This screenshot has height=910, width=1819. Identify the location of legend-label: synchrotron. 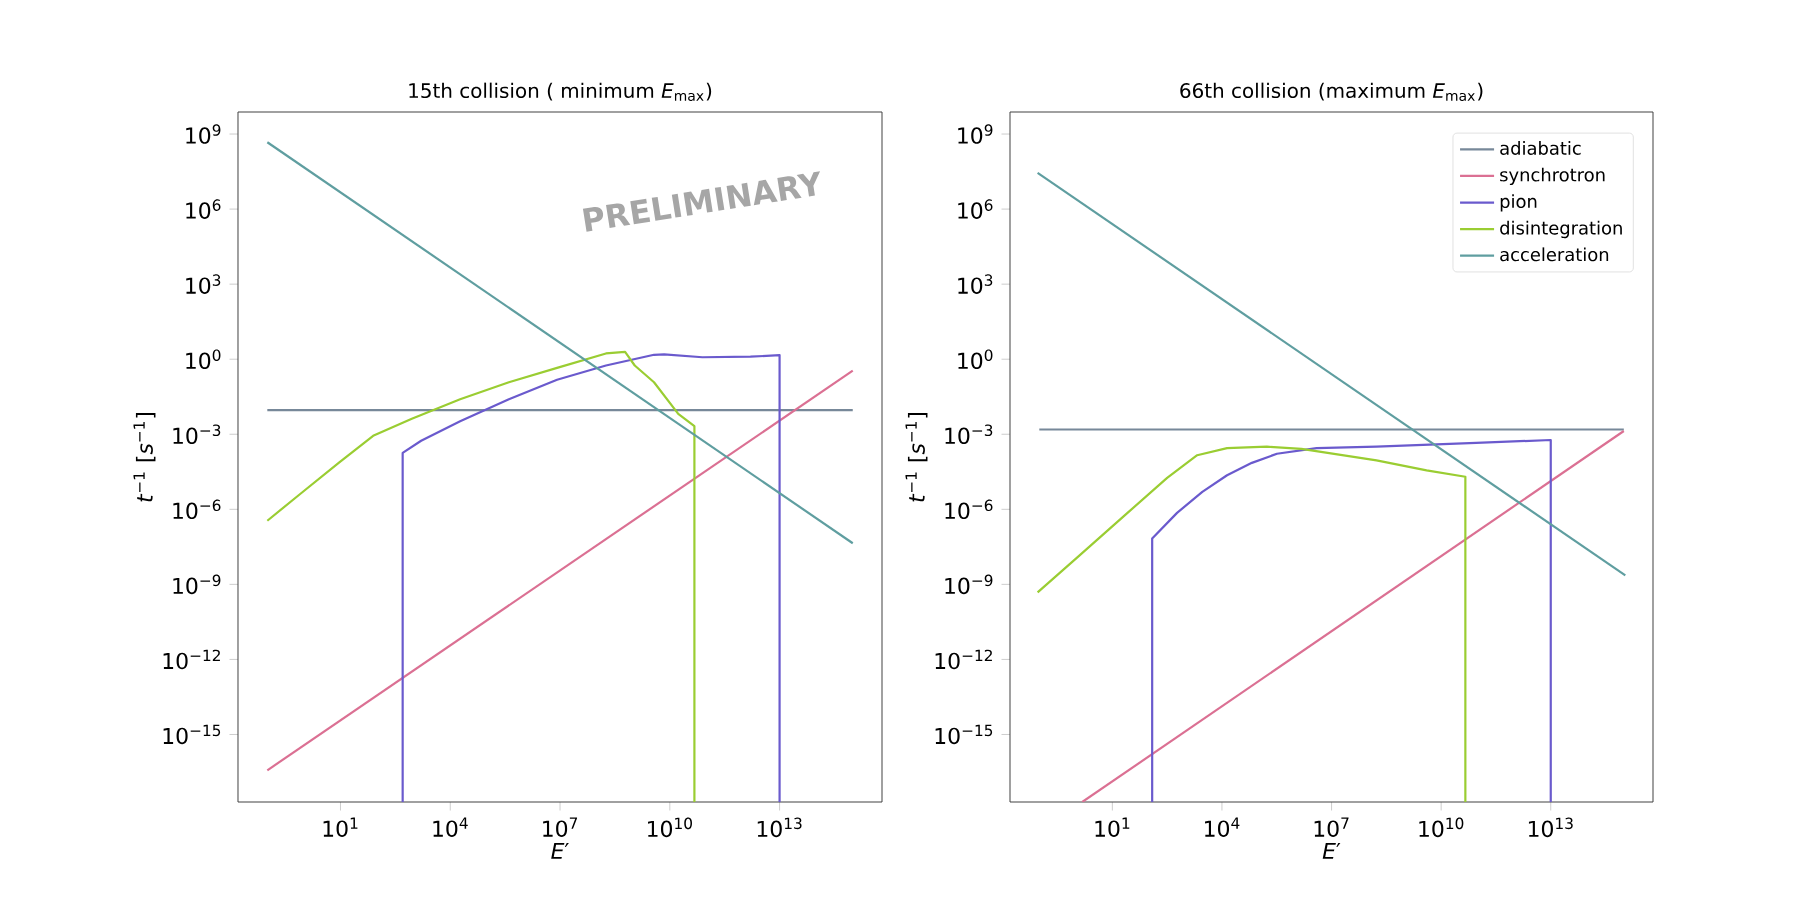
(1552, 176).